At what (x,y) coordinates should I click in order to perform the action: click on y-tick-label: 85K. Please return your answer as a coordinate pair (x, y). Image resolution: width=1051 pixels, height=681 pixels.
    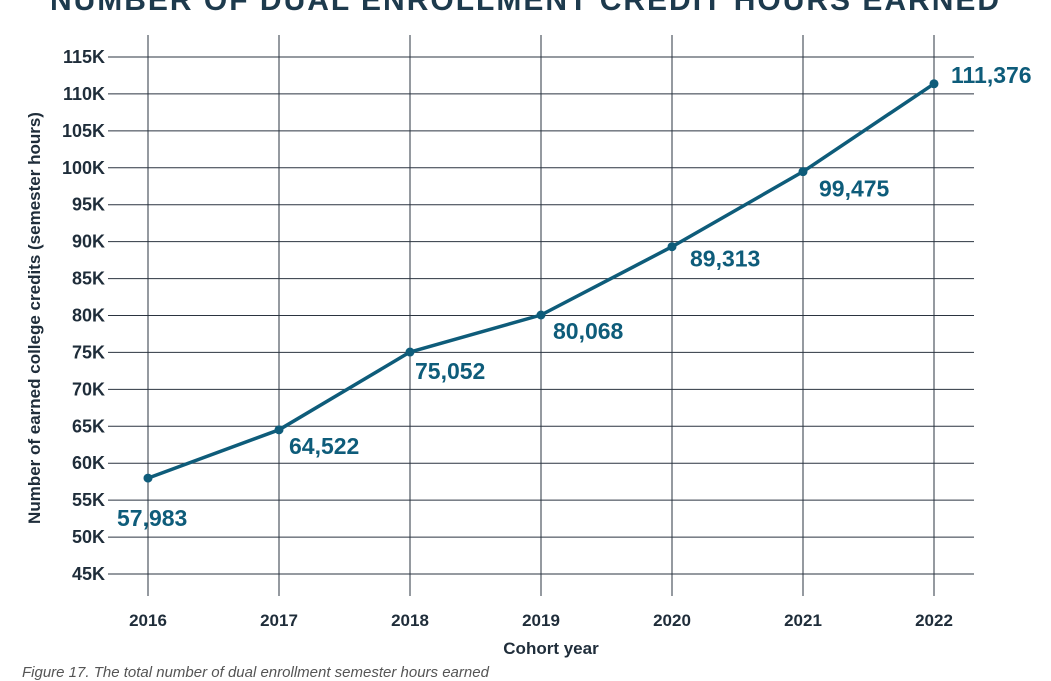
    Looking at the image, I should click on (88, 279).